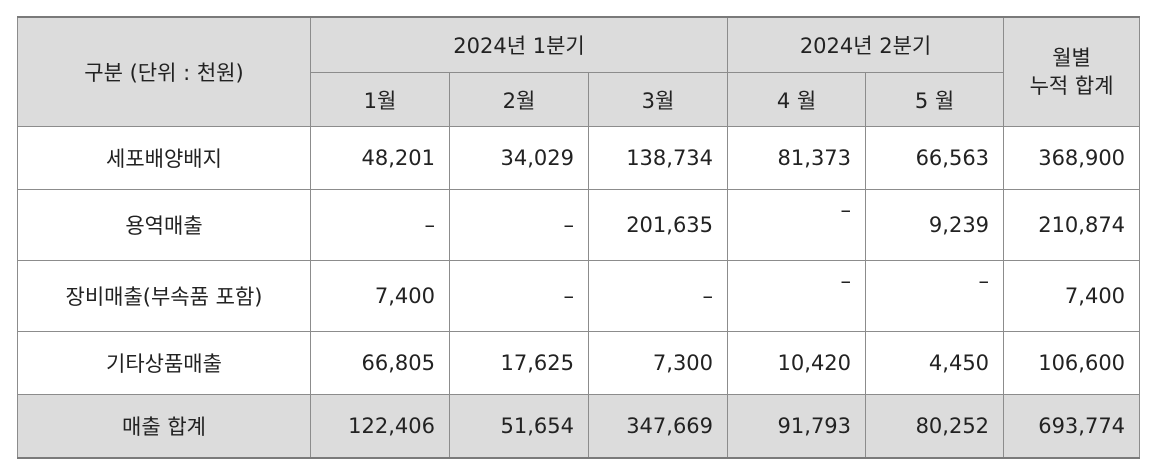 Image resolution: width=1157 pixels, height=459 pixels. Describe the element at coordinates (1071, 86) in the screenshot. I see `cumulative-header-line2: 누적 합계` at that location.